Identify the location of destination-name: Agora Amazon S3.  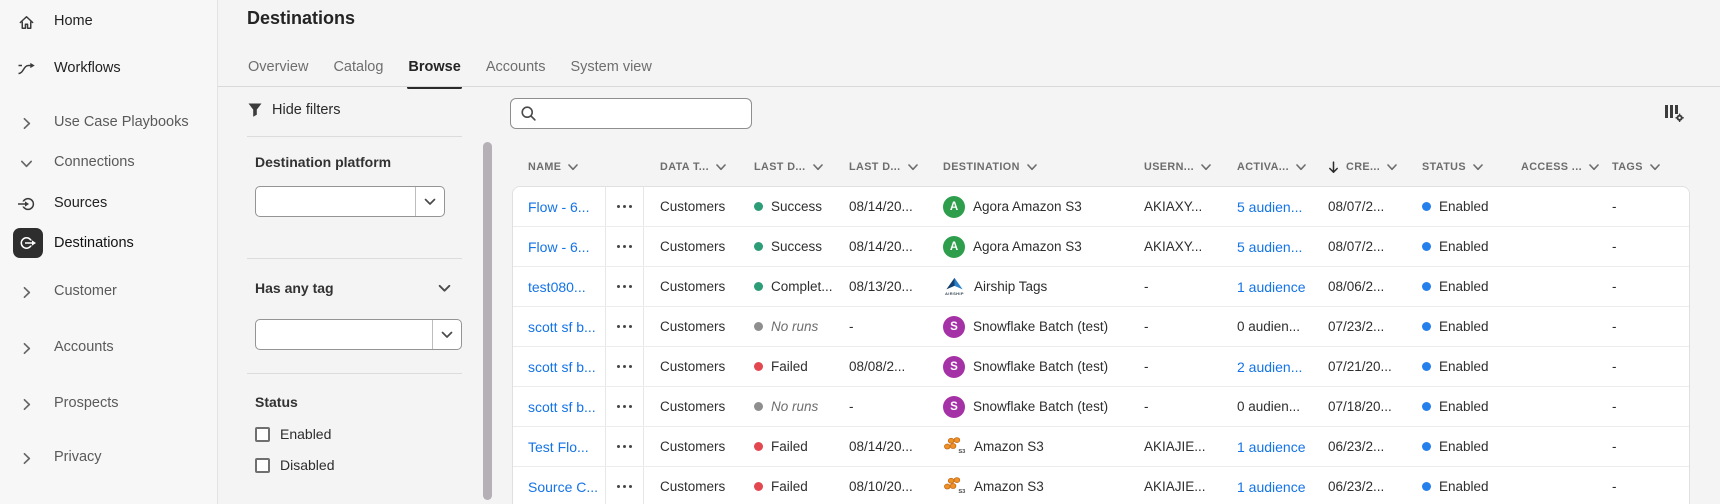
(1027, 246).